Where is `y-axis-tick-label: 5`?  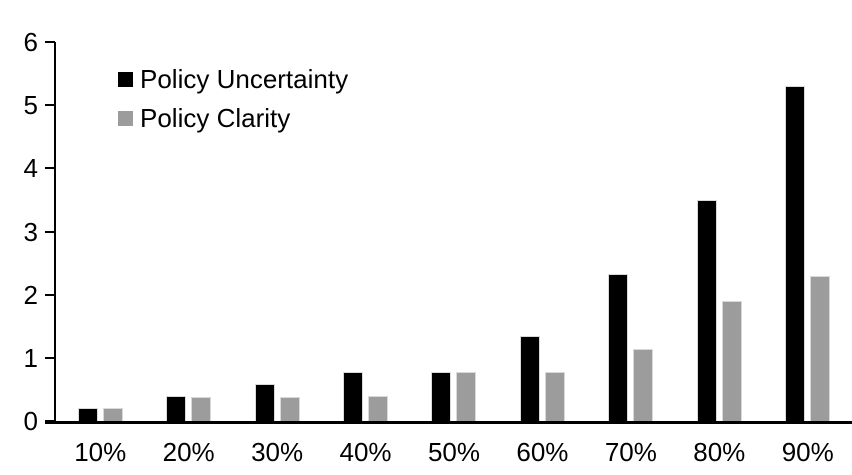 y-axis-tick-label: 5 is located at coordinates (30, 105).